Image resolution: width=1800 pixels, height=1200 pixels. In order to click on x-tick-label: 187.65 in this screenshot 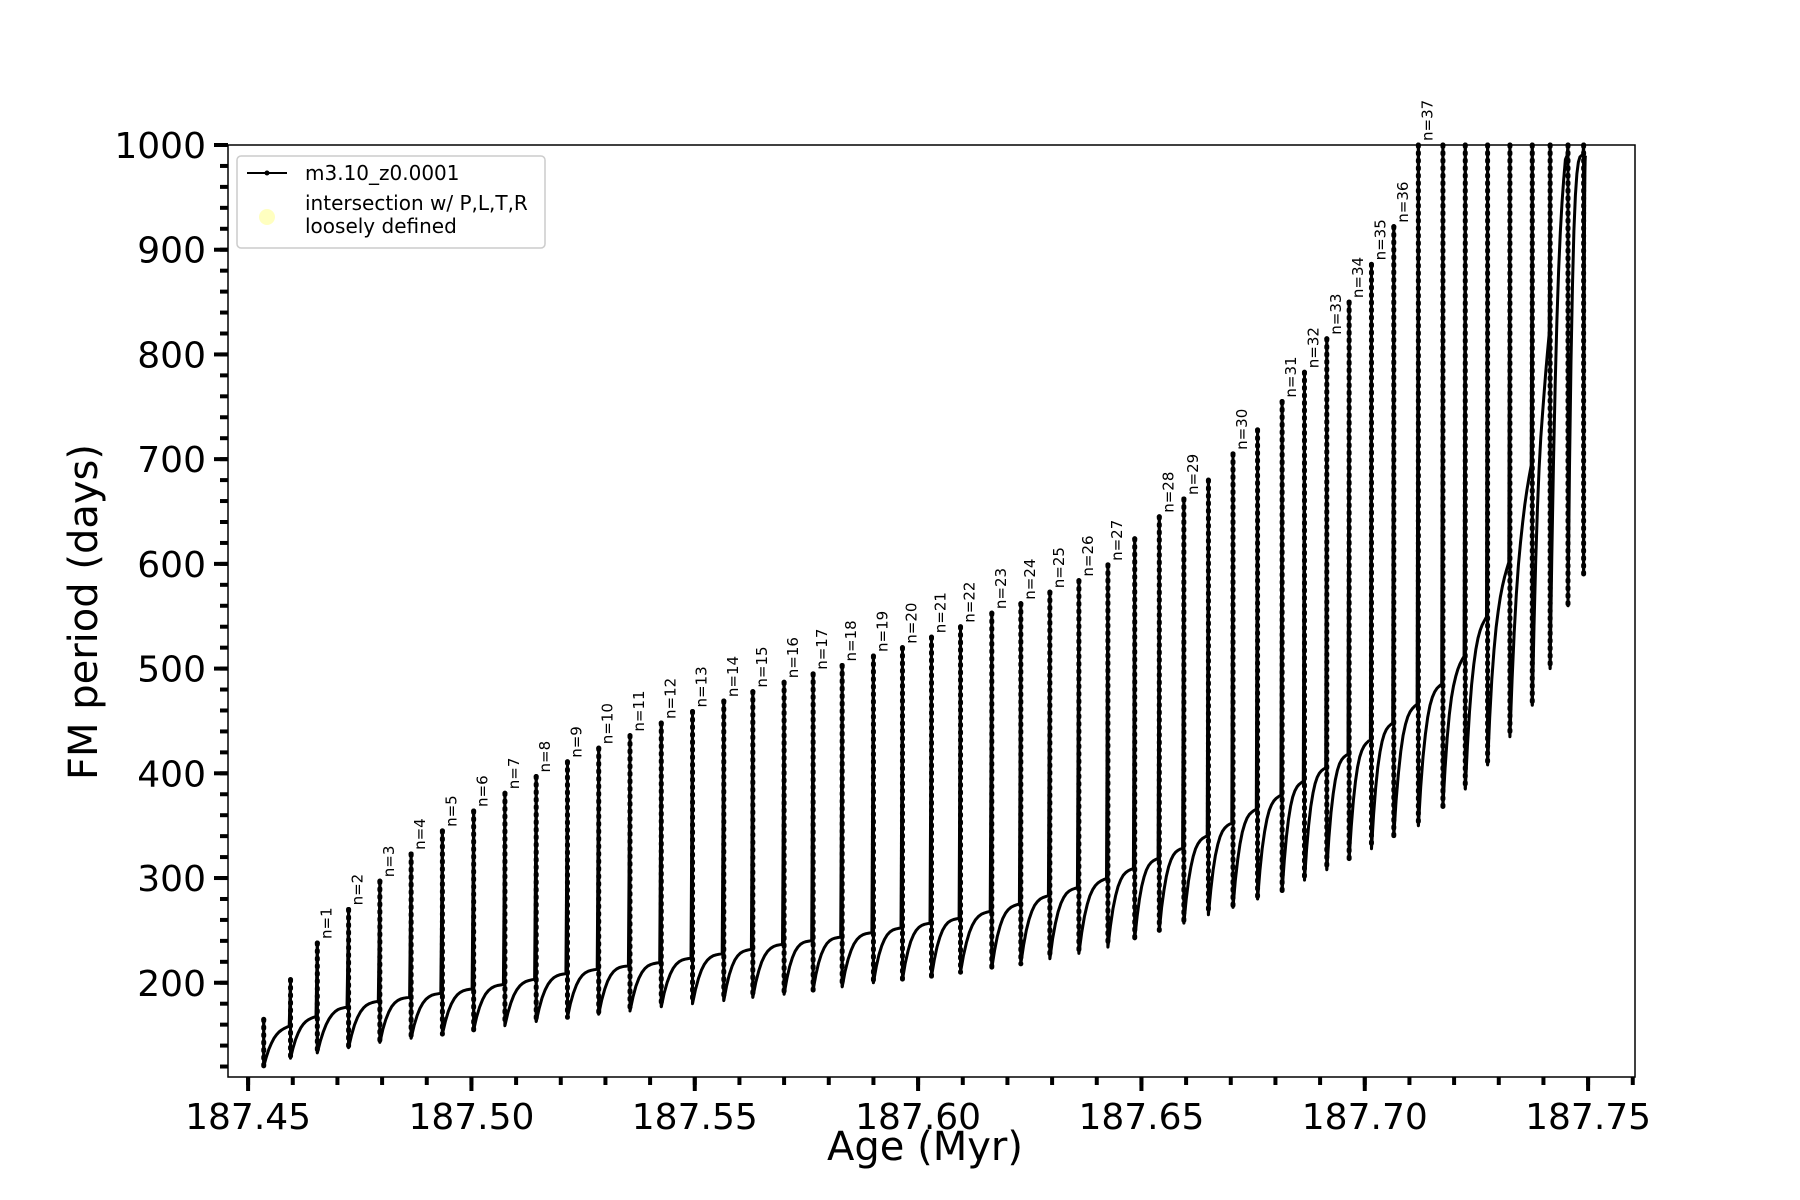, I will do `click(1141, 1117)`.